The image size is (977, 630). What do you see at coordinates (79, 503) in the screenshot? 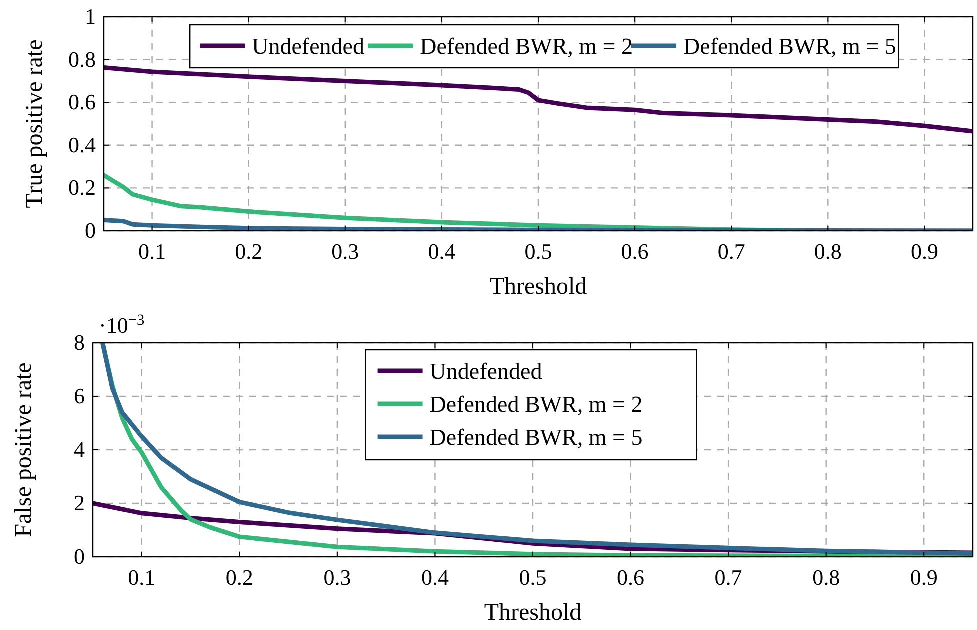
I see `y-tick-label: 2` at bounding box center [79, 503].